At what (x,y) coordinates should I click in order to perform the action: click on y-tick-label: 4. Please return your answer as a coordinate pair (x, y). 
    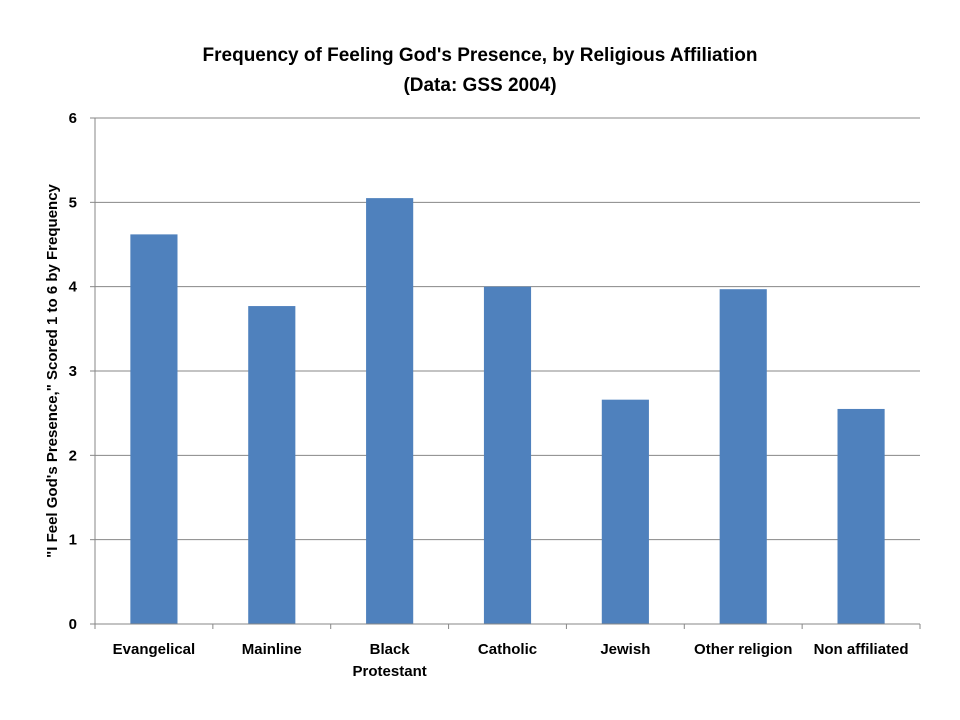
    Looking at the image, I should click on (73, 287).